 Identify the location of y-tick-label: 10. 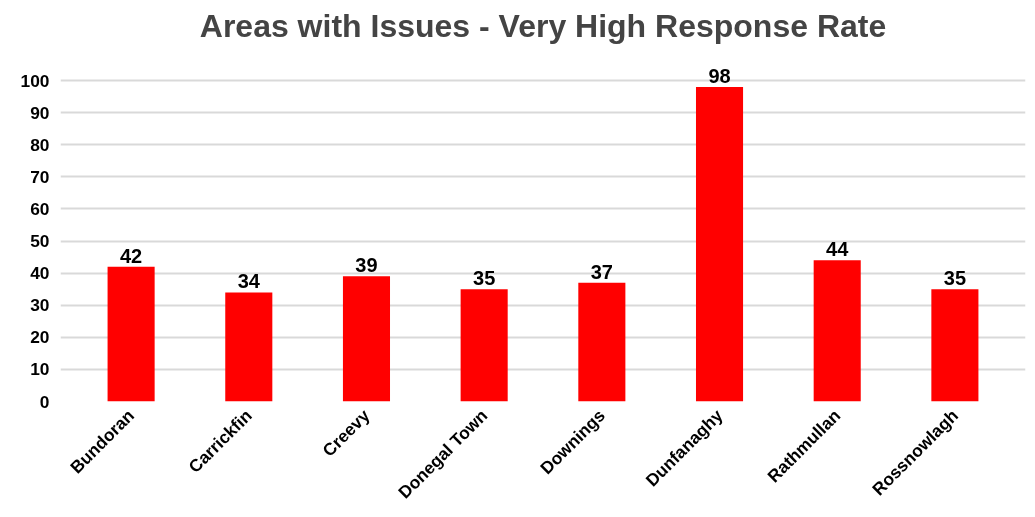
(40, 369).